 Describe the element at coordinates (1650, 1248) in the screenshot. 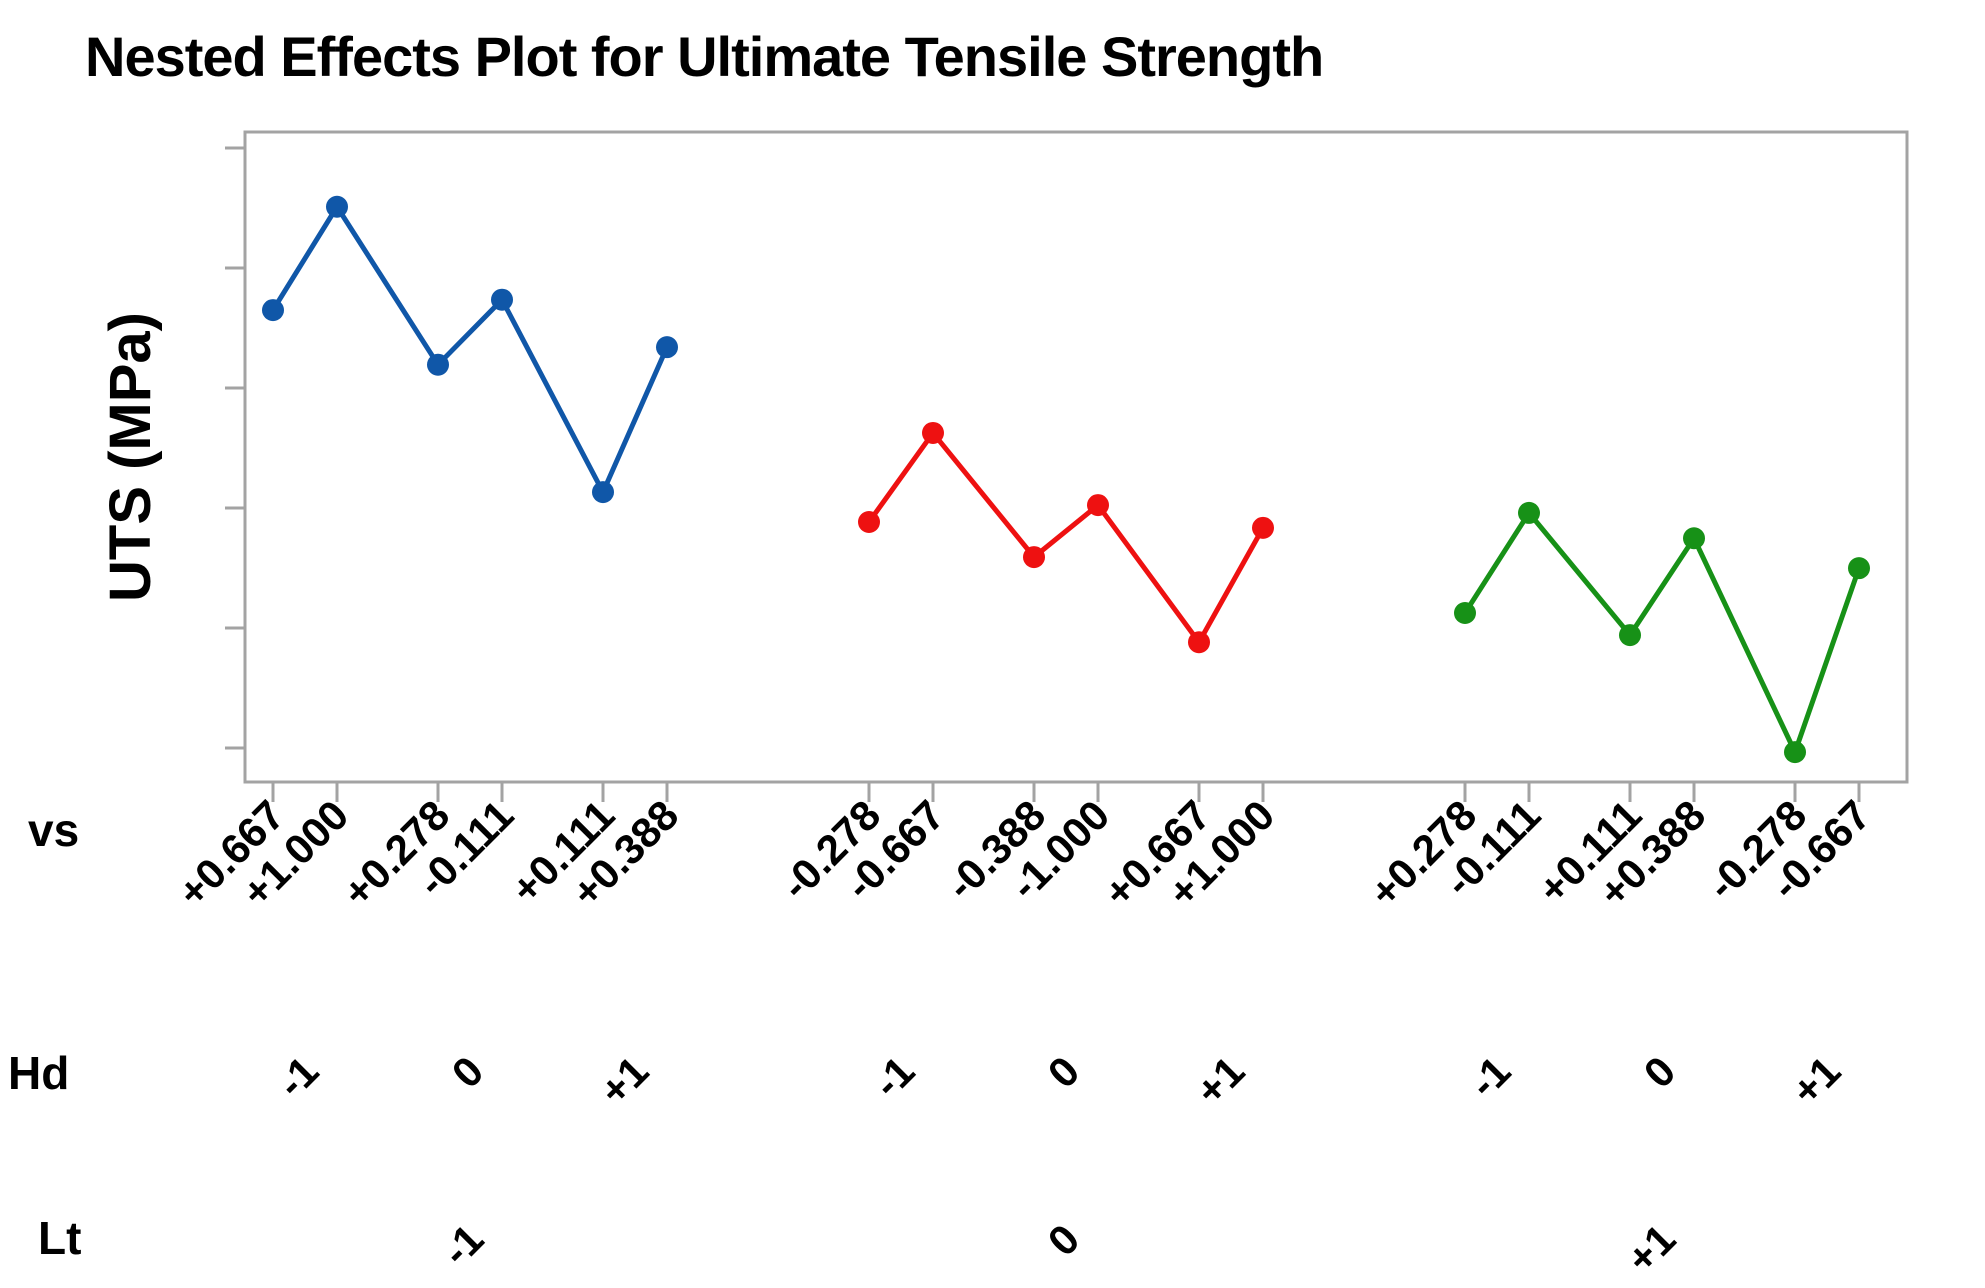

I see `x-tick-label-lt: +1` at that location.